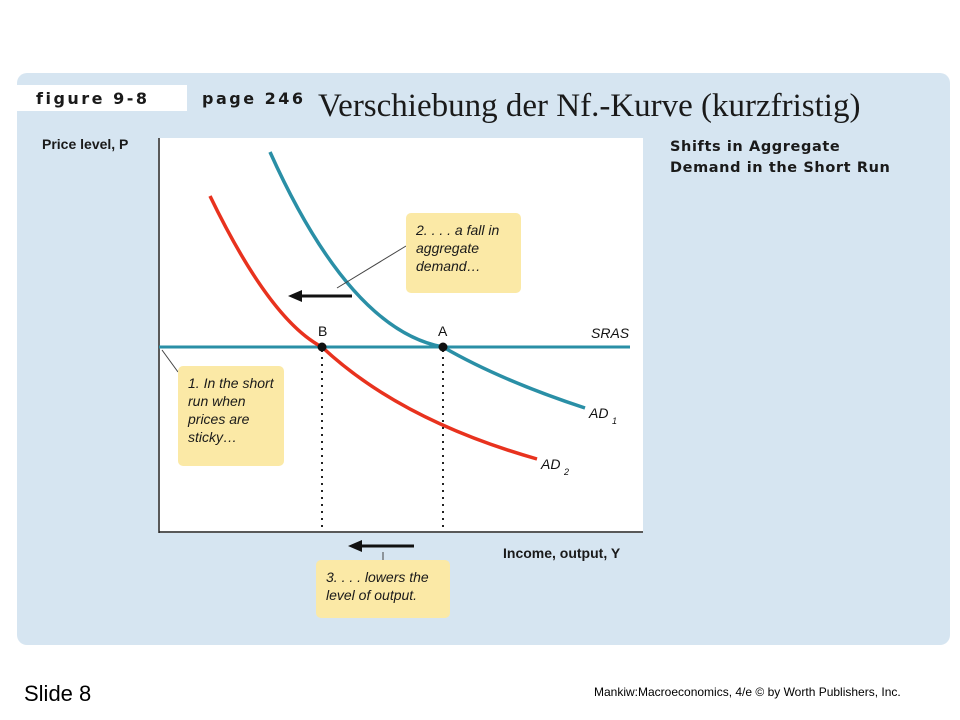 Image resolution: width=960 pixels, height=720 pixels. Describe the element at coordinates (322, 347) in the screenshot. I see `point-b` at that location.